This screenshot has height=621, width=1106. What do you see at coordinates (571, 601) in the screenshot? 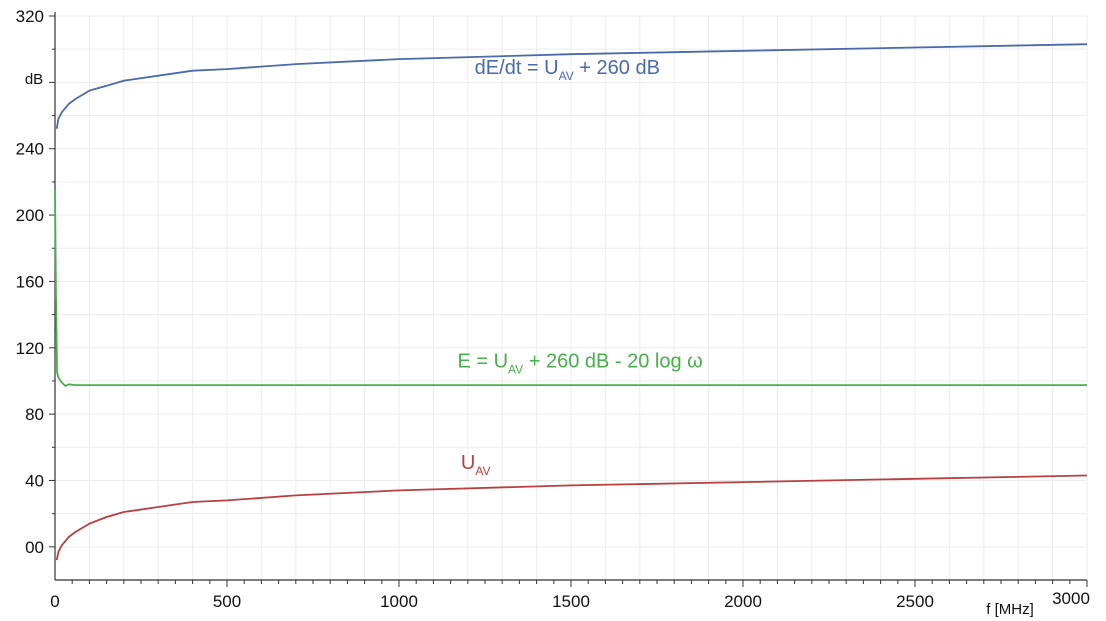
I see `x-tick-label: 1500` at bounding box center [571, 601].